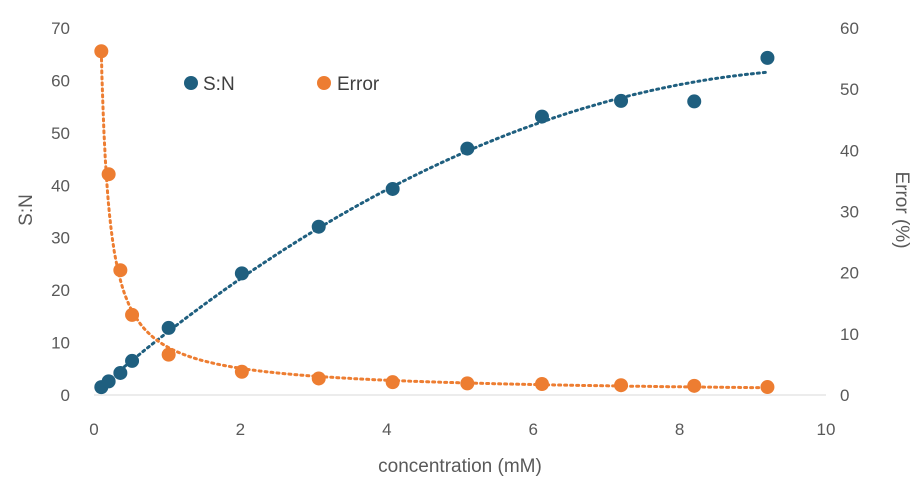 This screenshot has height=483, width=914. What do you see at coordinates (219, 84) in the screenshot?
I see `legend-label-sn: S:N` at bounding box center [219, 84].